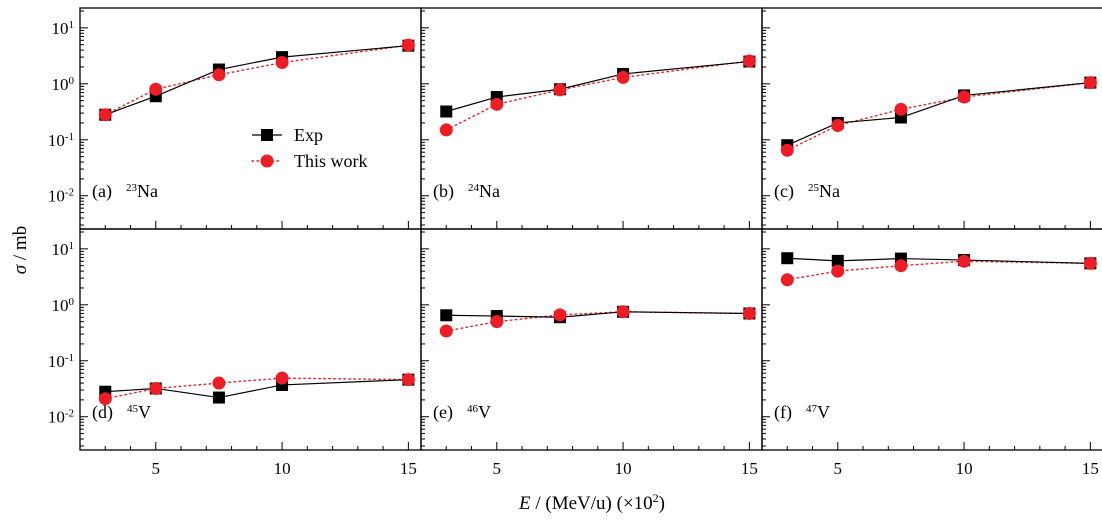 This screenshot has width=1102, height=520. Describe the element at coordinates (102, 191) in the screenshot. I see `panel-tag: (a)` at that location.